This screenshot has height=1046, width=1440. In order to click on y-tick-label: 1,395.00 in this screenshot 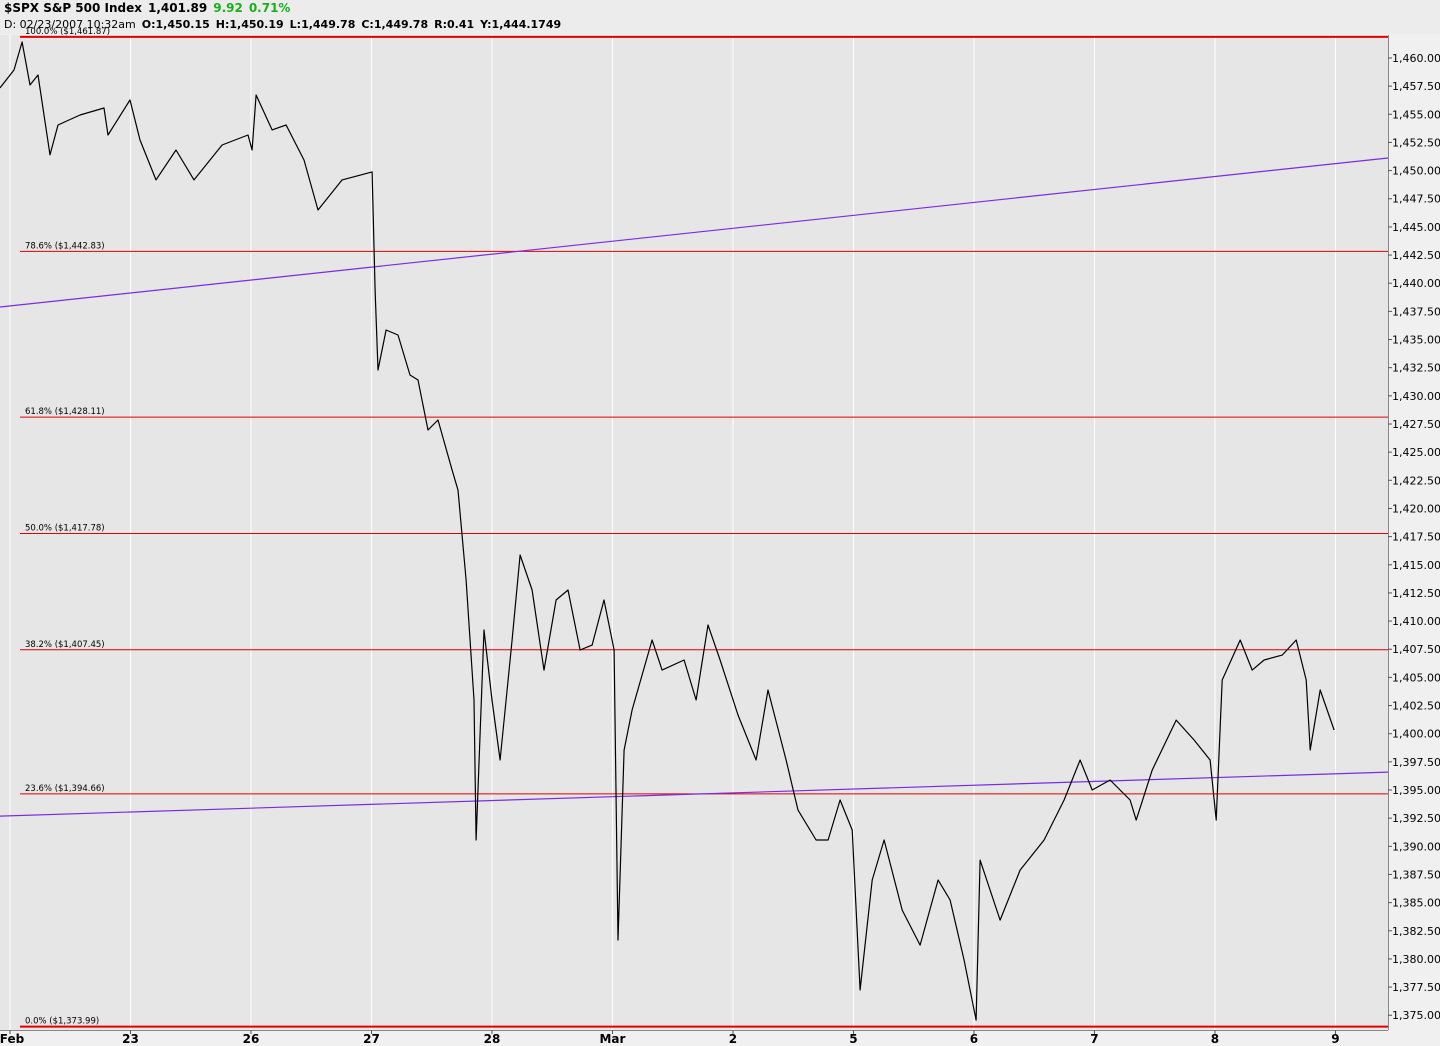, I will do `click(1416, 790)`.